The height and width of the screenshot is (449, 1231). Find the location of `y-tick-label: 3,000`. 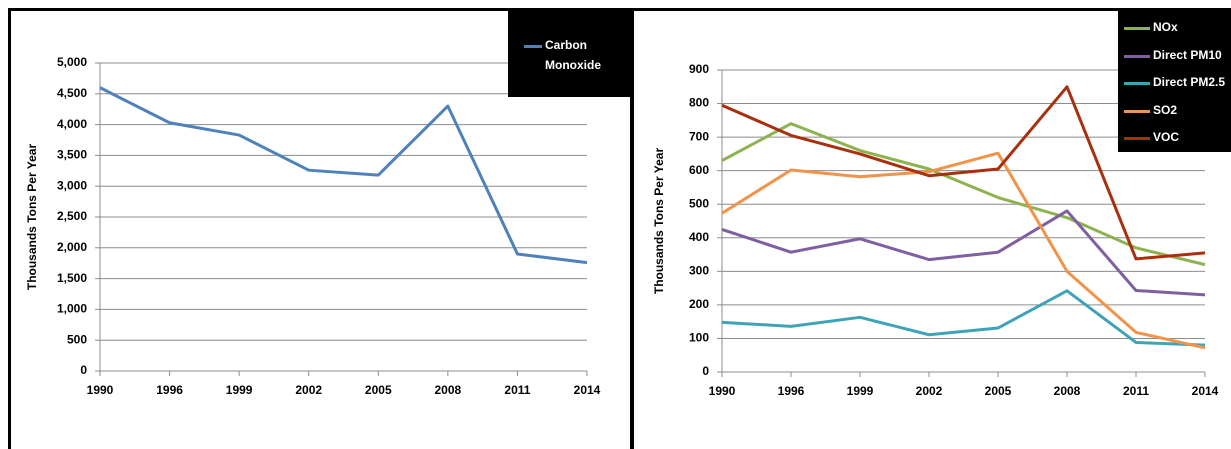

y-tick-label: 3,000 is located at coordinates (72, 185).